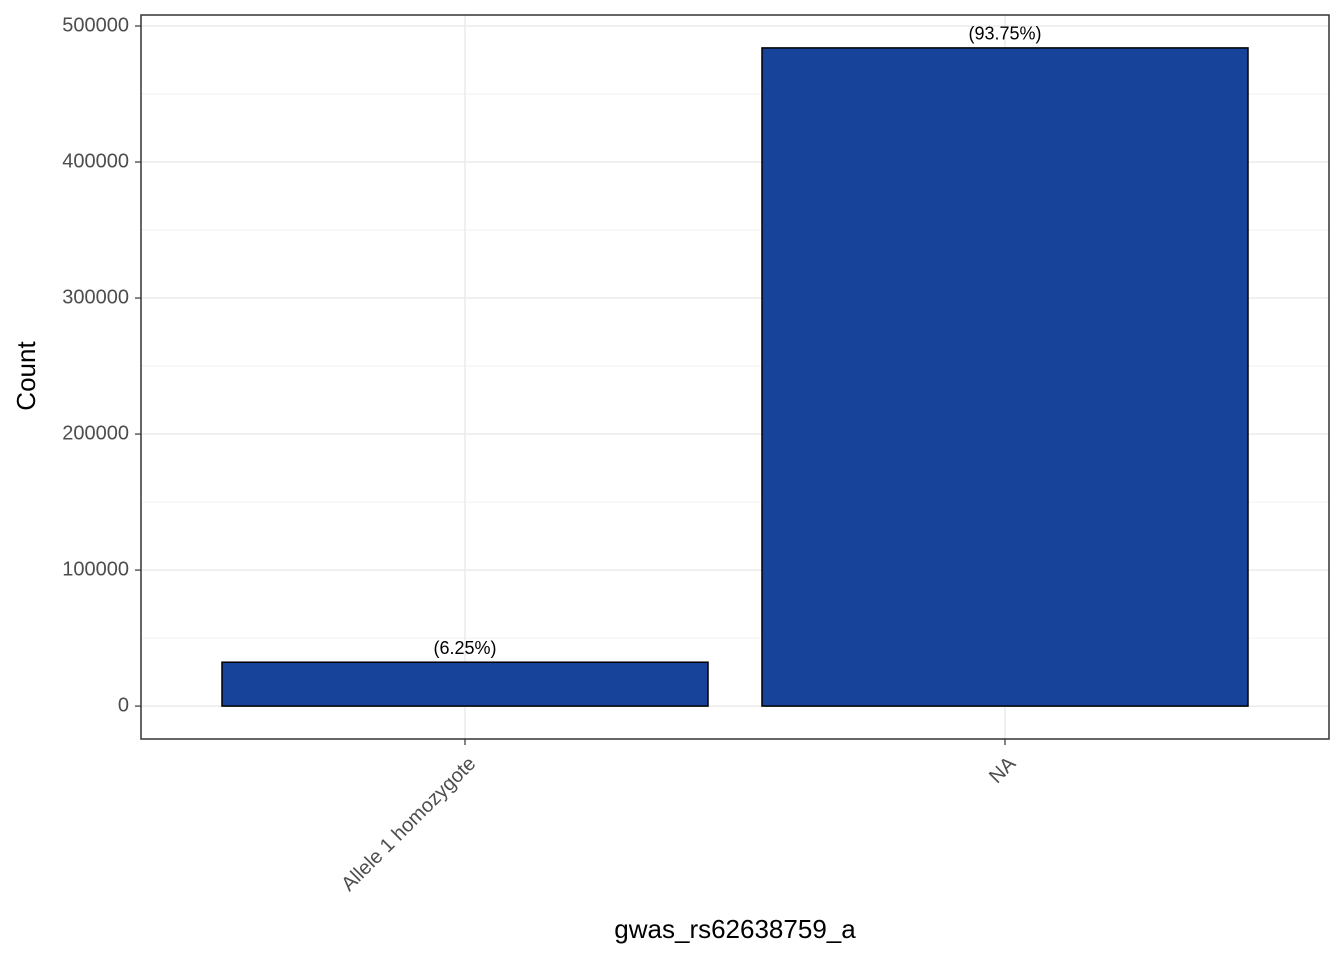  Describe the element at coordinates (1004, 34) in the screenshot. I see `bar-label: (93.75%)` at that location.